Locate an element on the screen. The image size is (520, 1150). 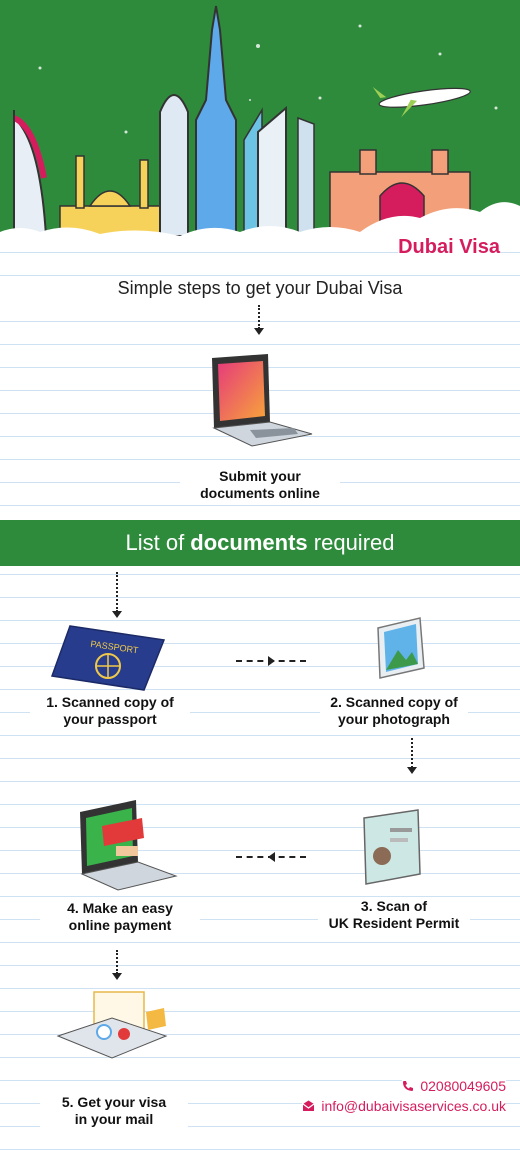
submit-caption-line1: Submit your is located at coordinates (260, 476).